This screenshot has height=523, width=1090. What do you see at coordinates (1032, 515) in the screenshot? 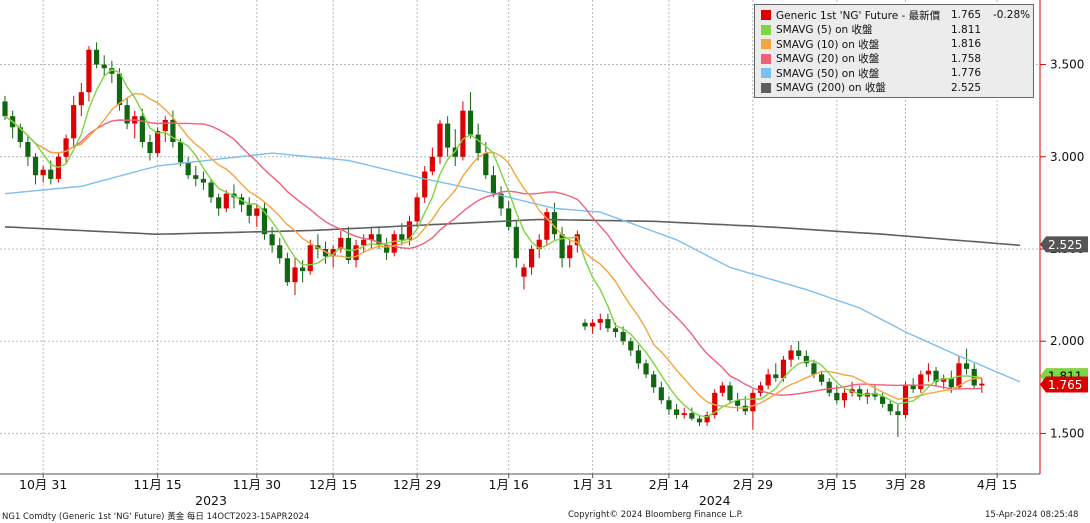
I see `footer-timestamp: 15-Apr-2024 08:25:48` at bounding box center [1032, 515].